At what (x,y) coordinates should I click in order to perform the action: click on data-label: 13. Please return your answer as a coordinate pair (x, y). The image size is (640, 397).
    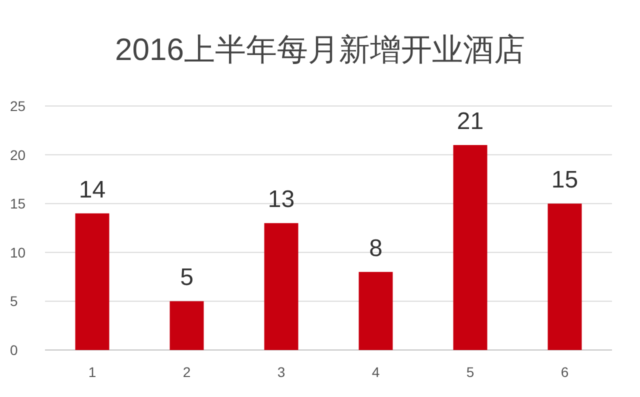
    Looking at the image, I should click on (281, 200).